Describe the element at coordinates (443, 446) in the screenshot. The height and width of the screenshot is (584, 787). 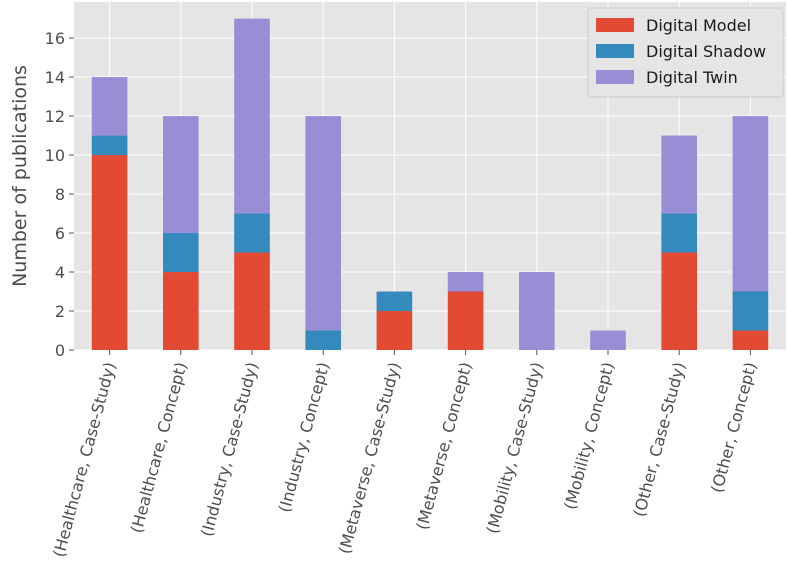
I see `x-tick-label: (Metaverse, Concept)` at that location.